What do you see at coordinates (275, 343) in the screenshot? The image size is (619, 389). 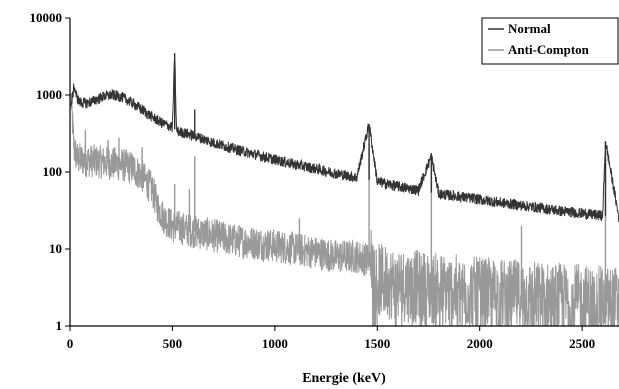 I see `x-tick-label: 1000` at bounding box center [275, 343].